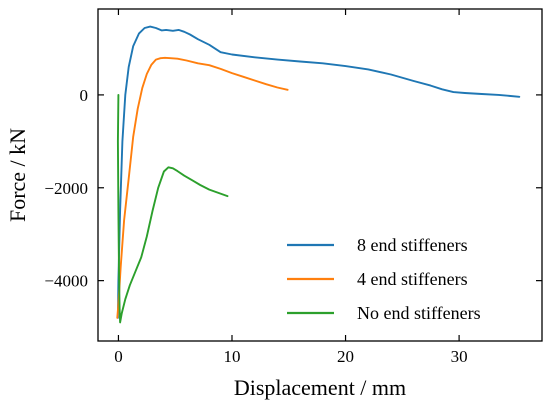  What do you see at coordinates (412, 279) in the screenshot?
I see `legend-label-1: 4 end stiffeners` at bounding box center [412, 279].